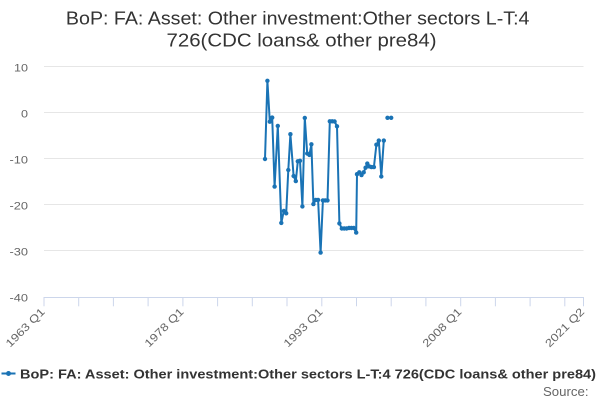 The height and width of the screenshot is (405, 600). Describe the element at coordinates (19, 207) in the screenshot. I see `svg-text: -20` at that location.